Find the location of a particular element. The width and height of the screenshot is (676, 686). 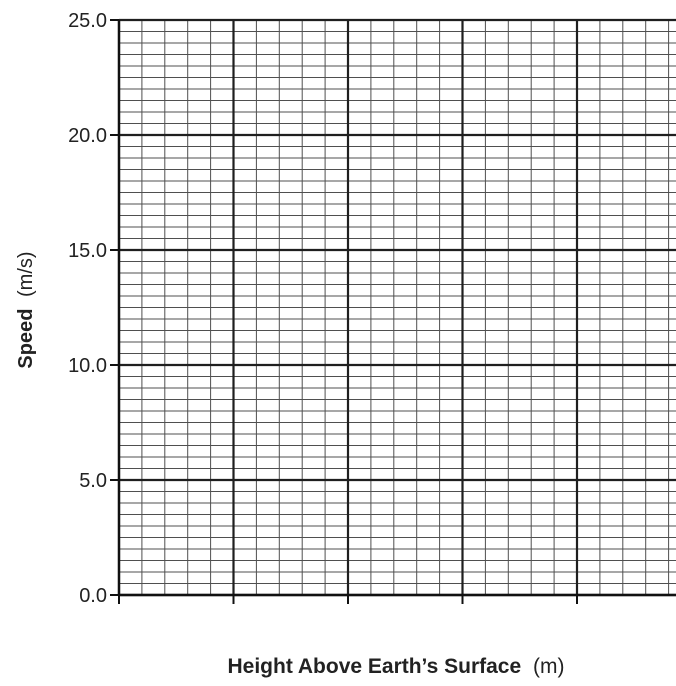

y-tick-label: 10.0 is located at coordinates (87, 366).